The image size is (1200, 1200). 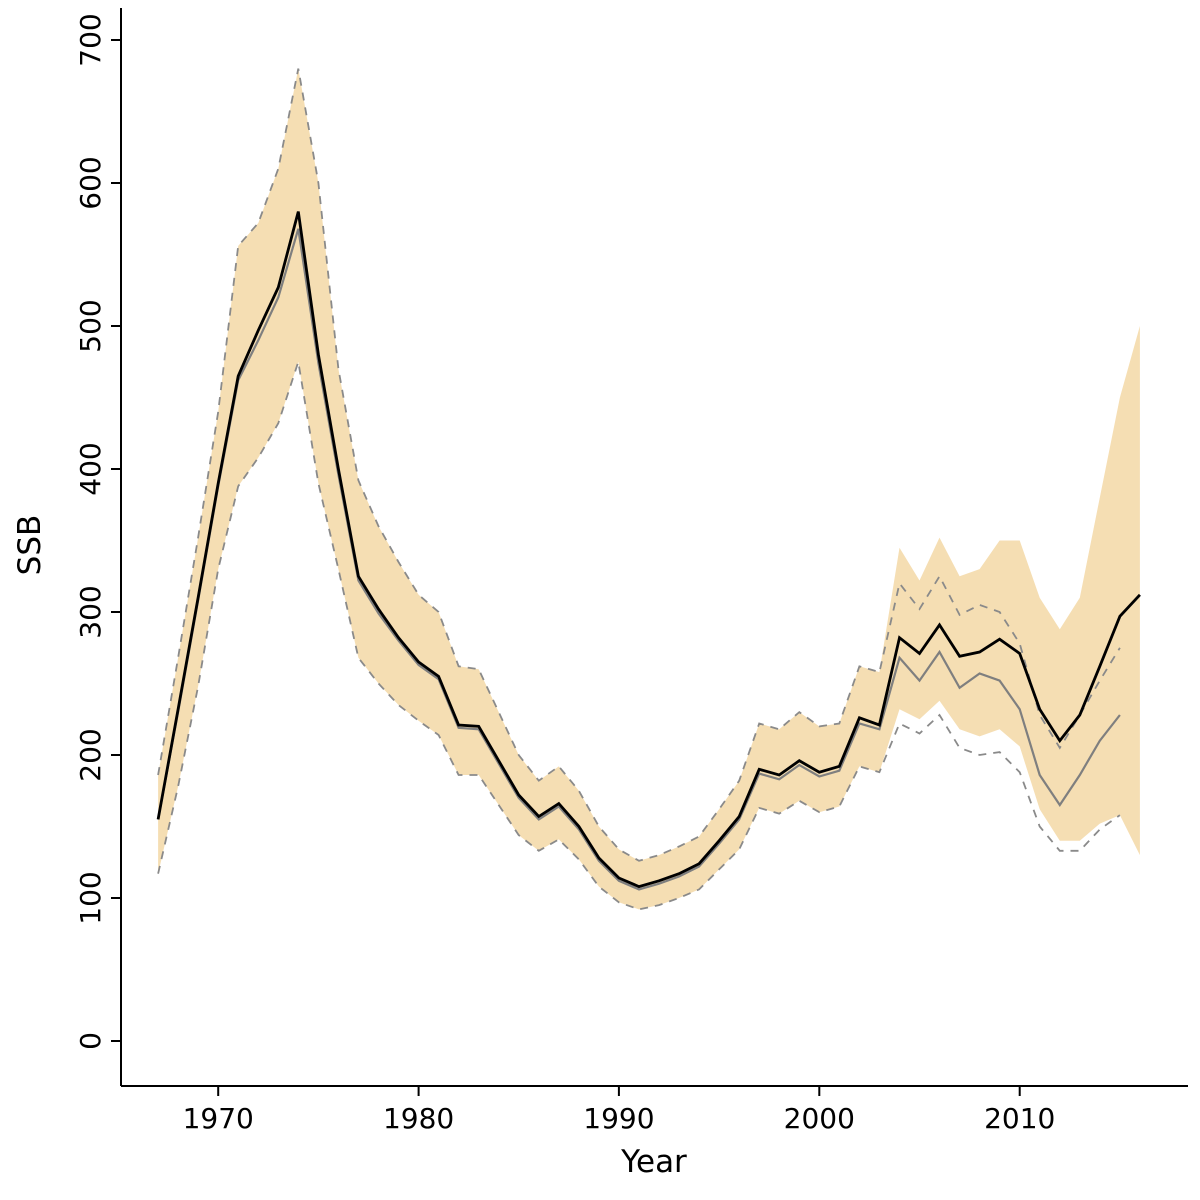 What do you see at coordinates (618, 1118) in the screenshot?
I see `x-tick-label: 1990` at bounding box center [618, 1118].